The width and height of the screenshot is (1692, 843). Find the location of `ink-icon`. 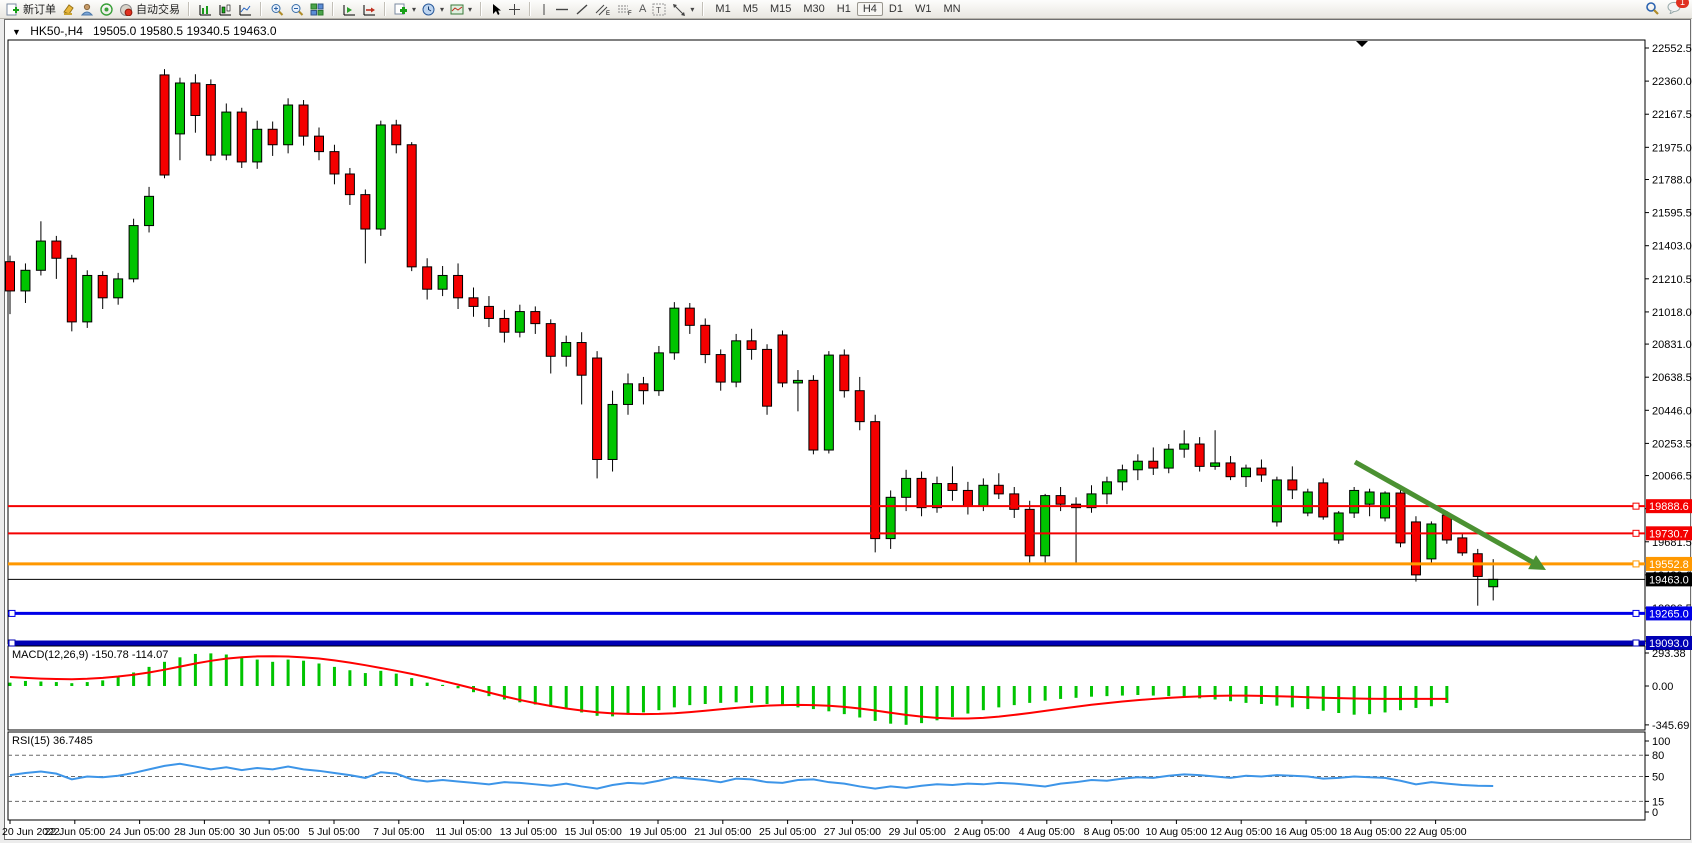

ink-icon is located at coordinates (68, 9).